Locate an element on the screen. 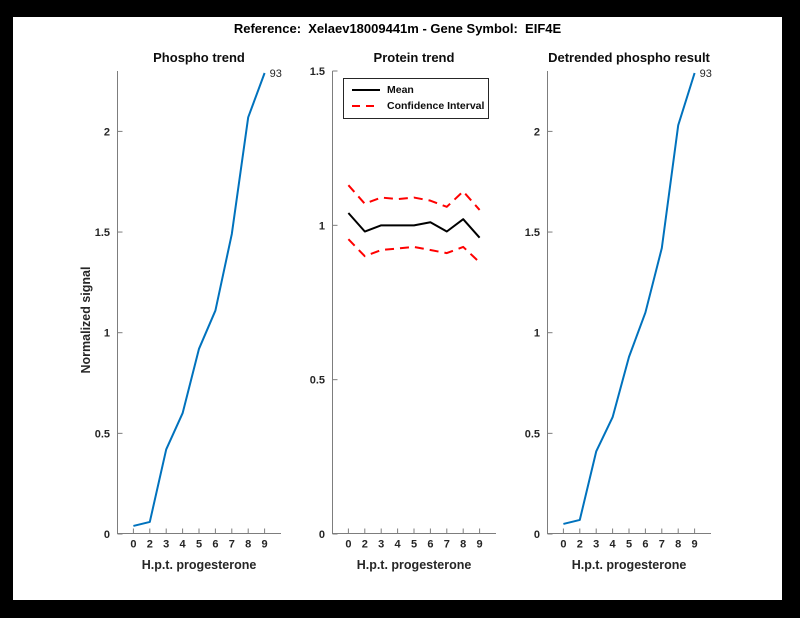  legend-item-mean: Mean is located at coordinates (417, 90).